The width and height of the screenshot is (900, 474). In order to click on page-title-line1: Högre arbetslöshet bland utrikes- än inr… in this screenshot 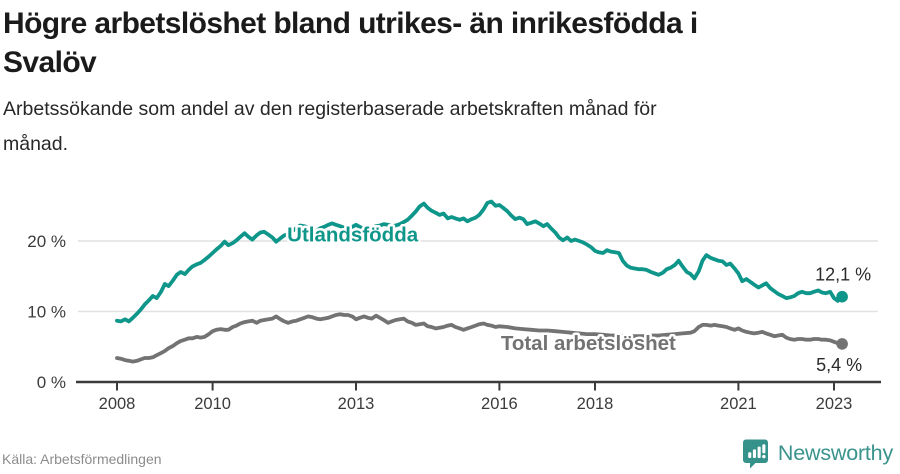, I will do `click(350, 23)`.